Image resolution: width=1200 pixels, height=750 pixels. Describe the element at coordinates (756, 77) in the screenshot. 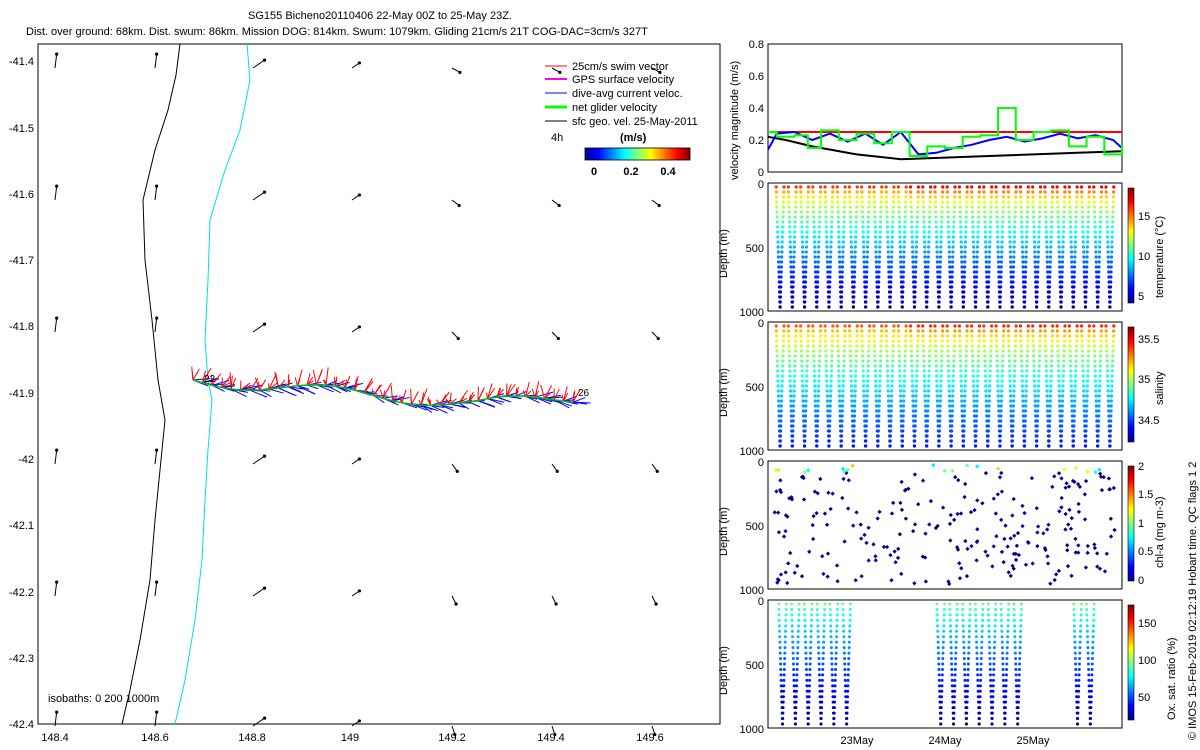

I see `velocity-y-tick: 0.6` at that location.